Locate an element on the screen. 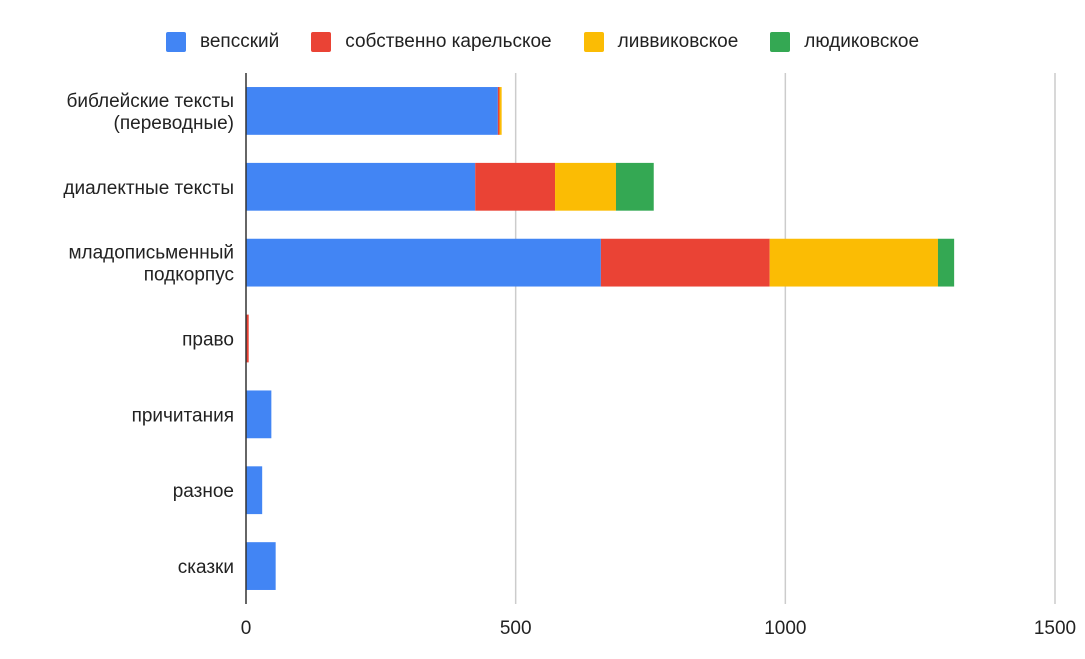 Image resolution: width=1085 pixels, height=659 pixels. legend-item-3: людиковское is located at coordinates (844, 42).